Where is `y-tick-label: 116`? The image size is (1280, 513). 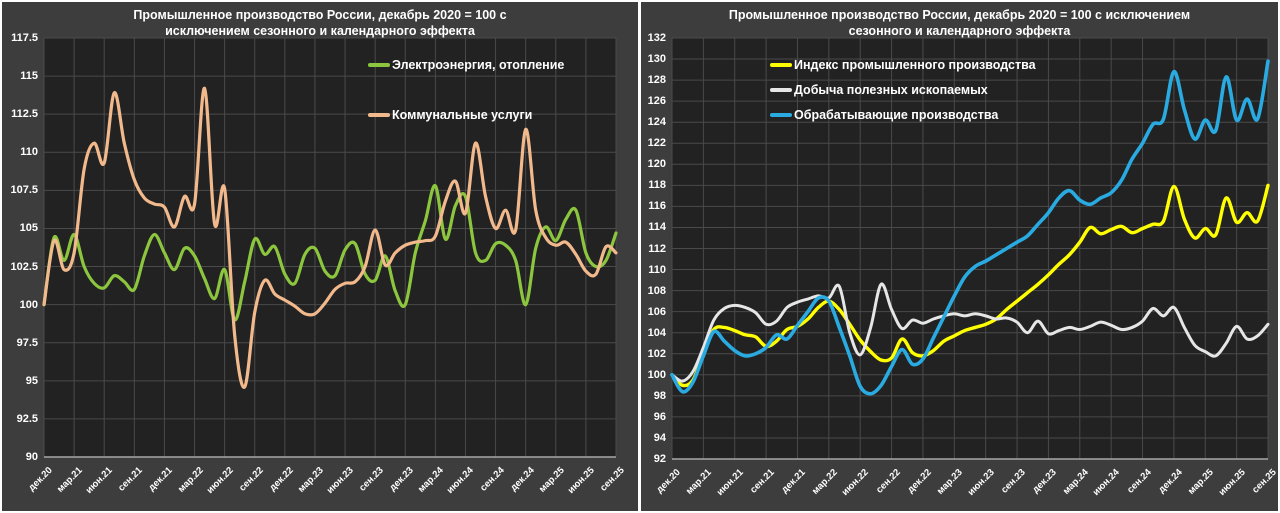
y-tick-label: 116 is located at coordinates (657, 206).